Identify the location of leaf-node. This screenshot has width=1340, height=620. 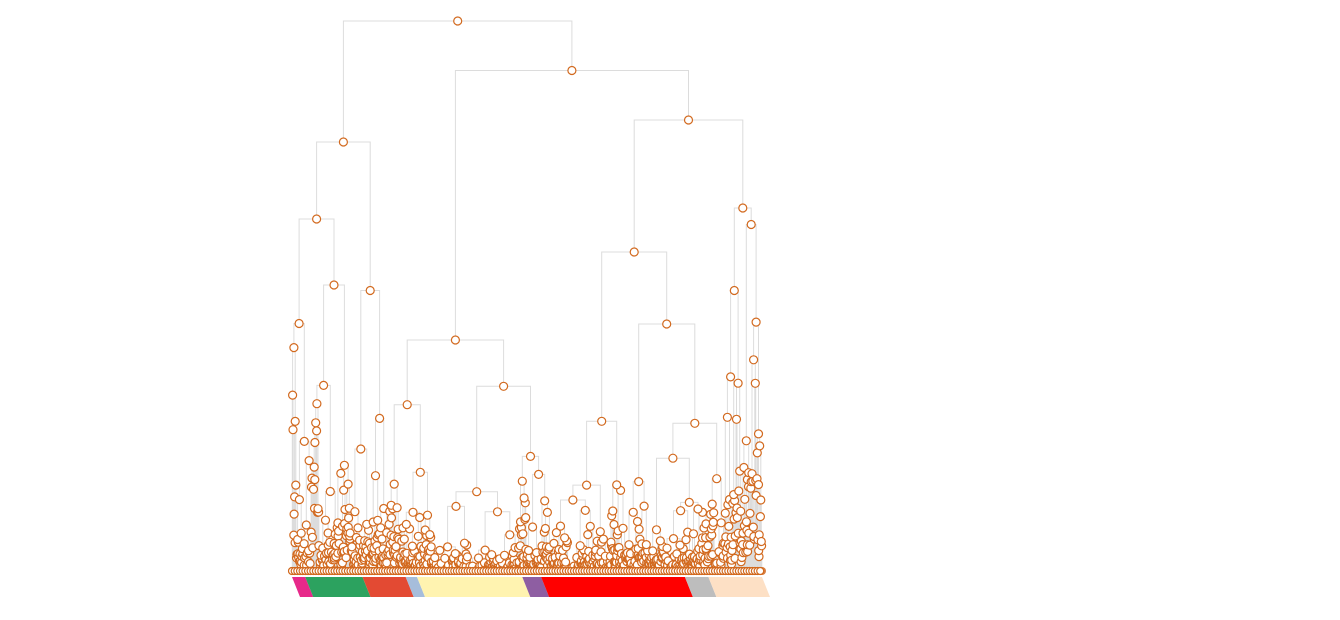
(760, 571).